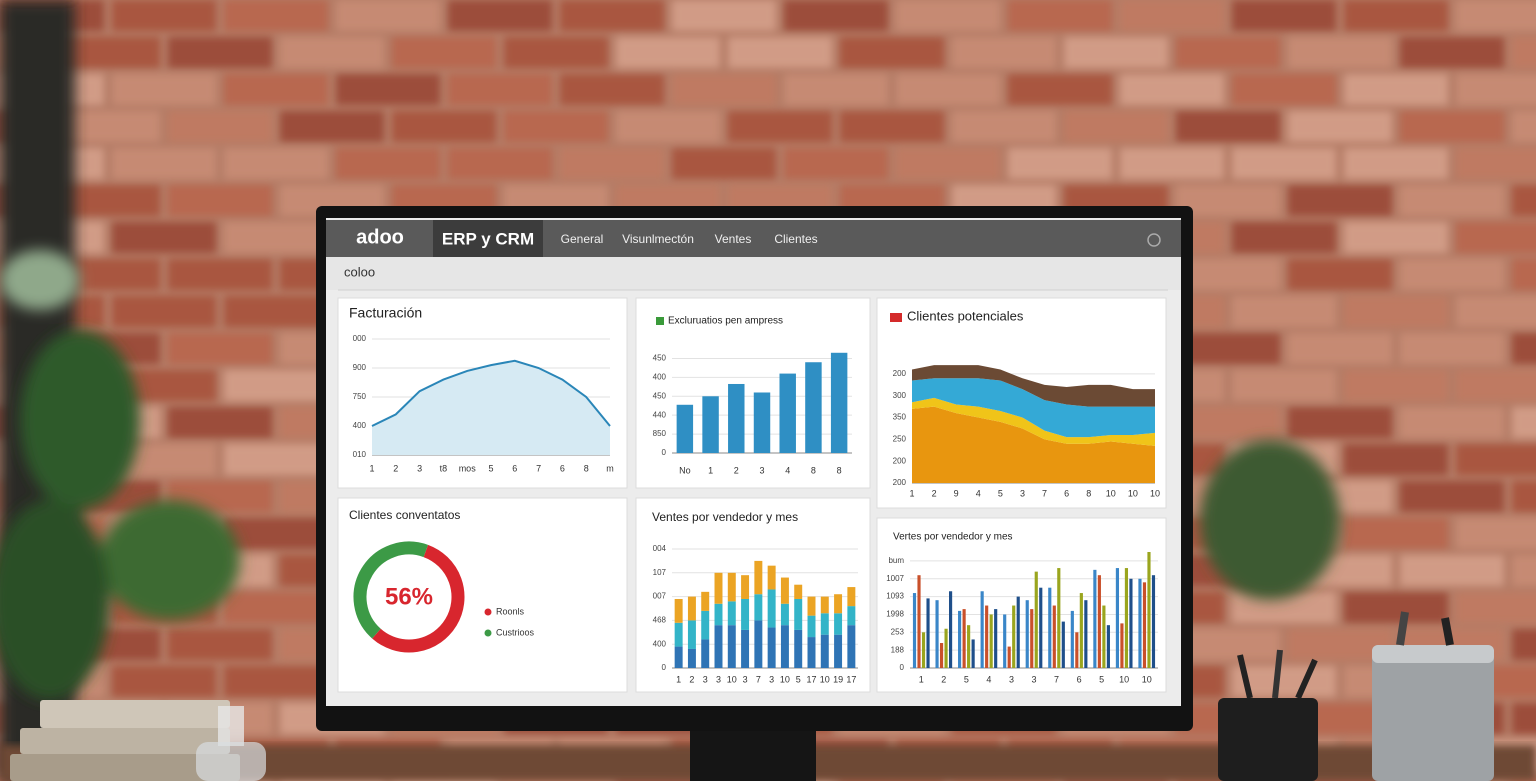 This screenshot has width=1536, height=781. What do you see at coordinates (733, 239) in the screenshot?
I see `nav-item: Ventes` at bounding box center [733, 239].